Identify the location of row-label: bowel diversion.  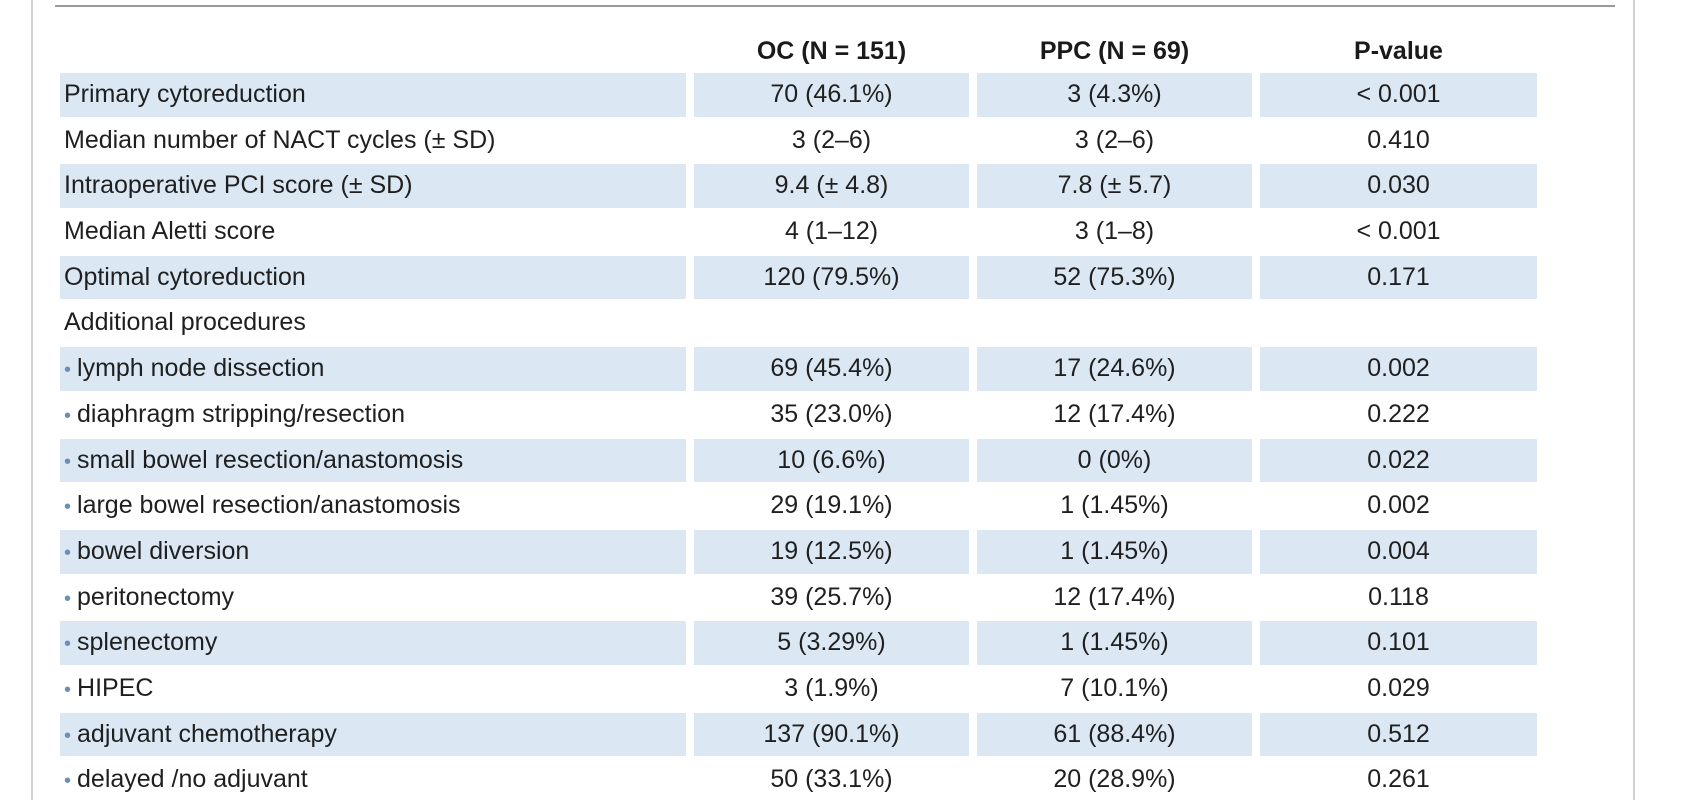
(163, 550).